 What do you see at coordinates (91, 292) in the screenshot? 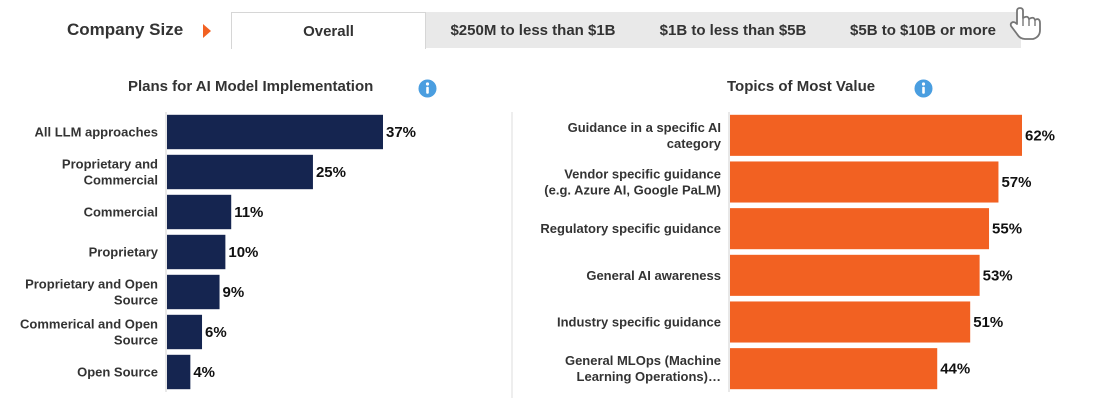
I see `category-label: Proprietary and Open Source` at bounding box center [91, 292].